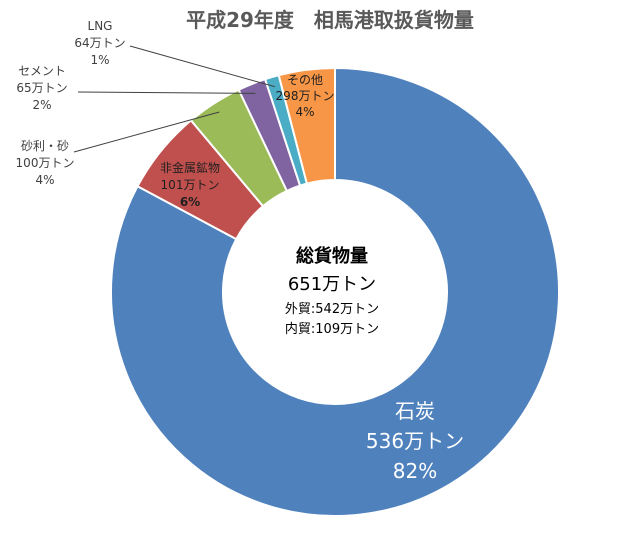 This screenshot has height=533, width=633. What do you see at coordinates (190, 167) in the screenshot?
I see `slice-name-label: 非金属鉱物` at bounding box center [190, 167].